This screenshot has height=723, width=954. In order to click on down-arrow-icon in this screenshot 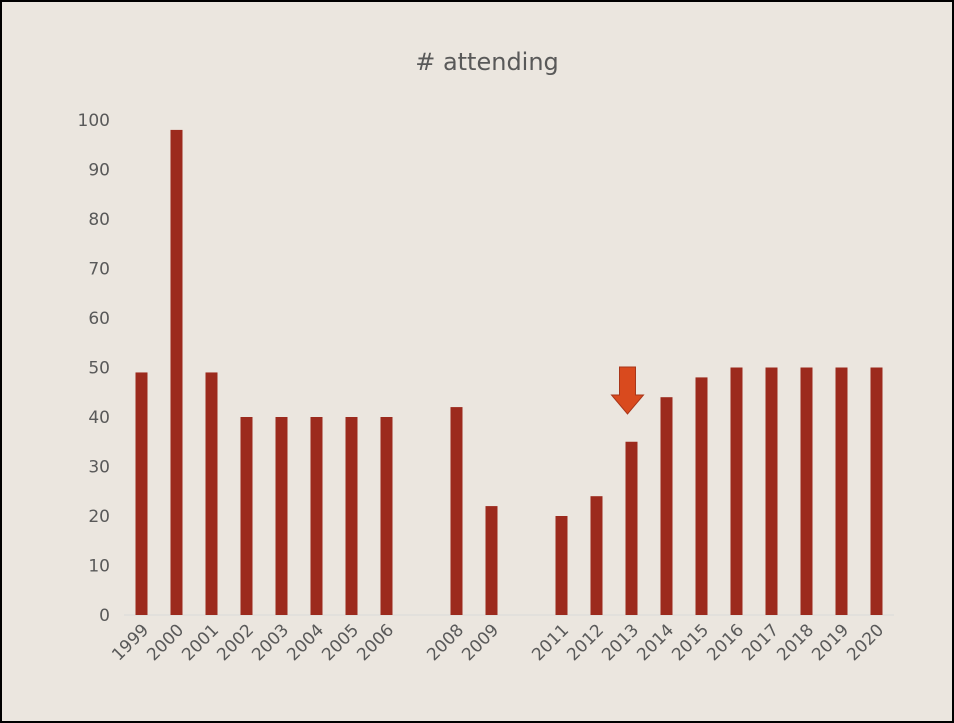, I will do `click(627, 390)`.